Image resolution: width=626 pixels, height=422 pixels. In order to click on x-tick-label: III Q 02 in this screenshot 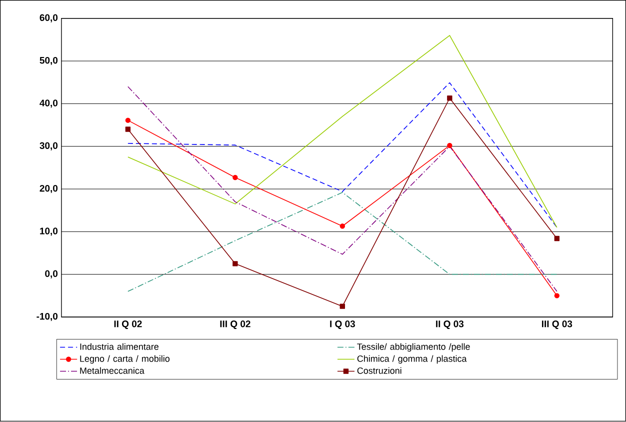, I will do `click(235, 325)`.